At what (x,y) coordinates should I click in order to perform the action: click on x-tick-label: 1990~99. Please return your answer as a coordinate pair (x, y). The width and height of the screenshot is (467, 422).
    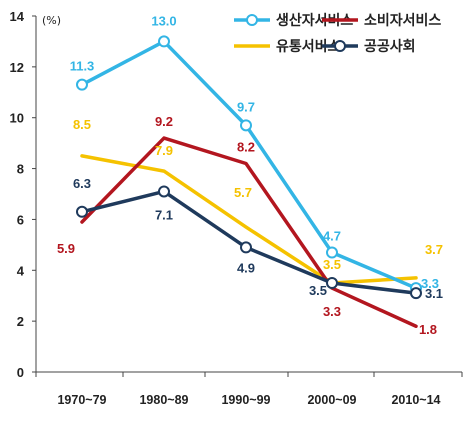
    Looking at the image, I should click on (245, 400).